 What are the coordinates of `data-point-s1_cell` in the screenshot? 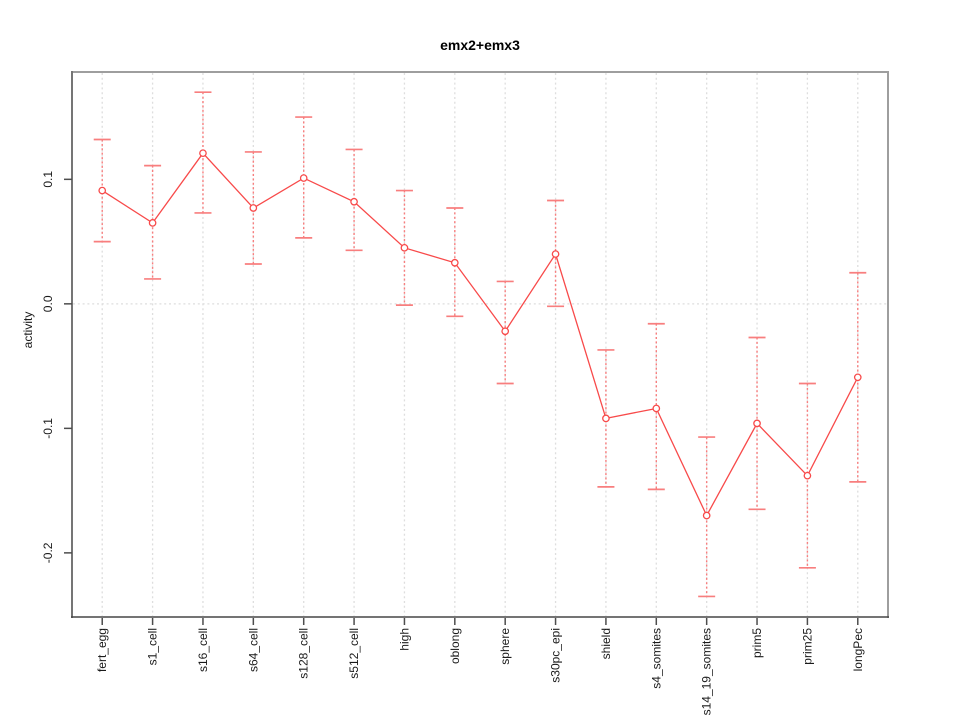 It's located at (152, 223).